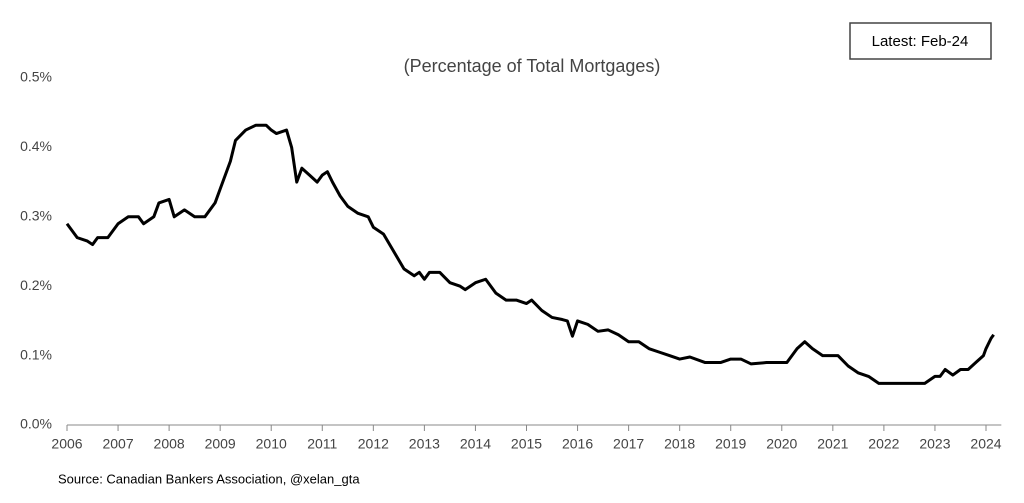 The image size is (1024, 503). Describe the element at coordinates (169, 444) in the screenshot. I see `x-tick-label: 2008` at that location.